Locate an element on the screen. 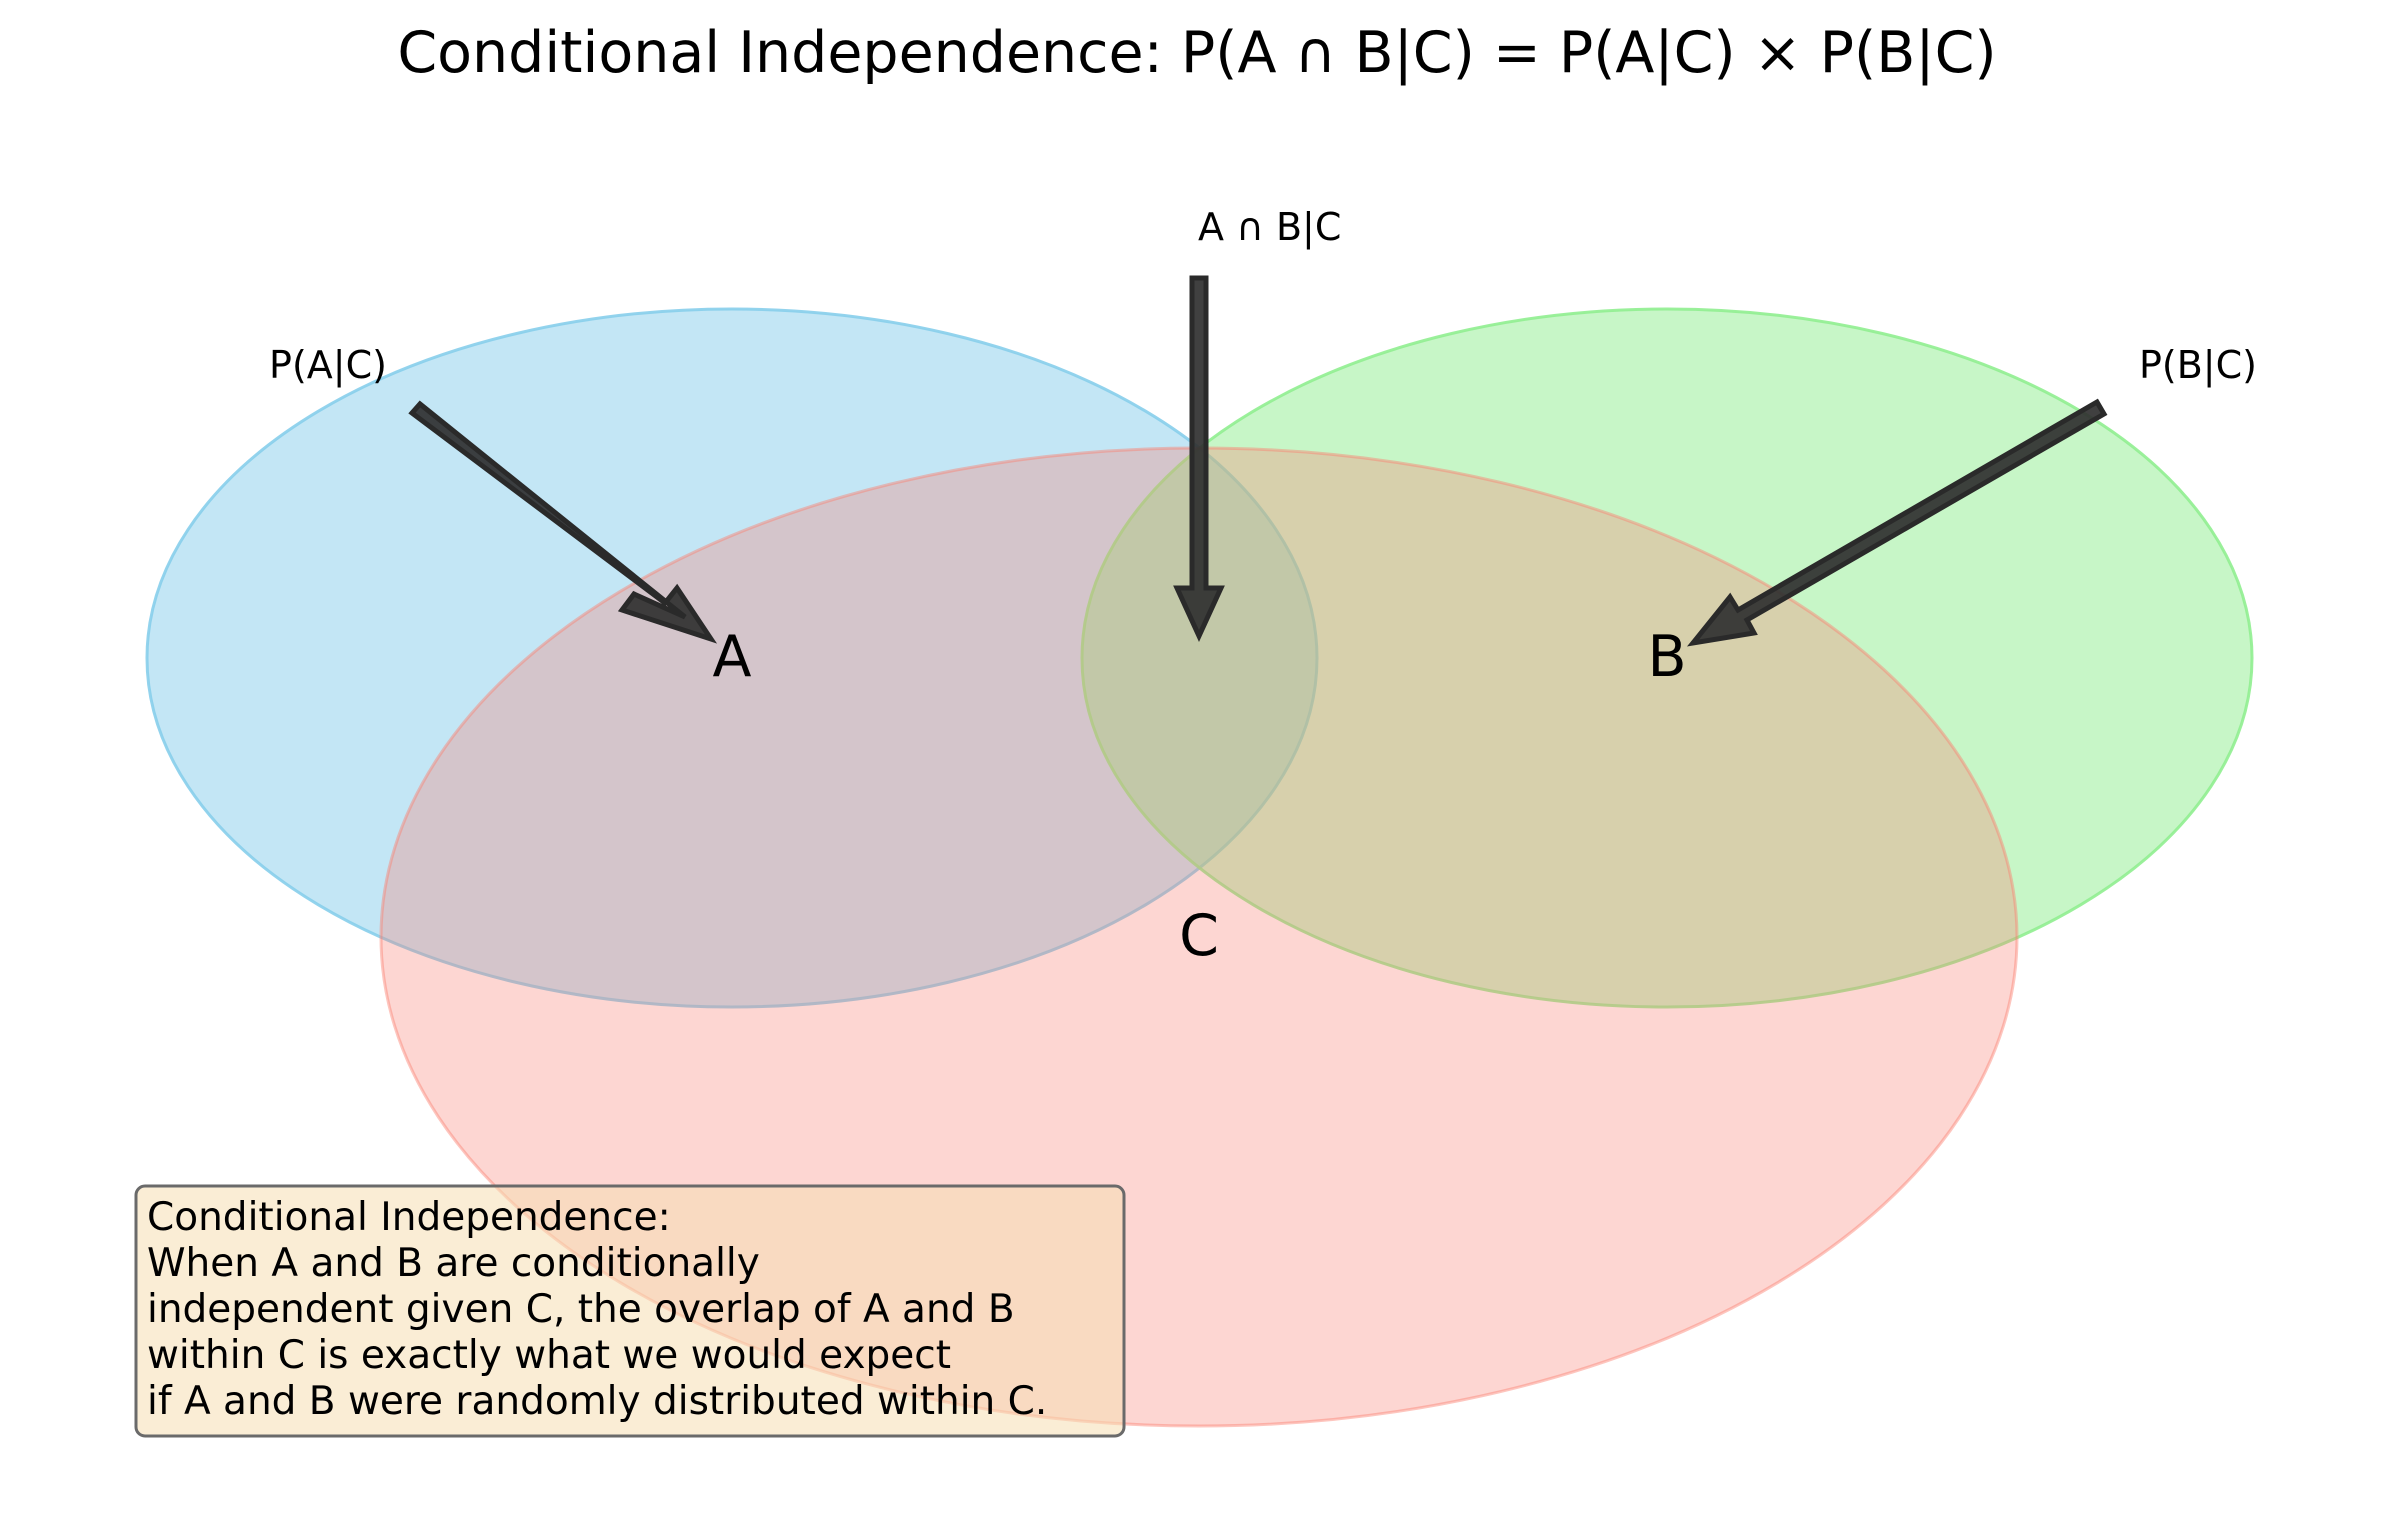 Image resolution: width=2385 pixels, height=1516 pixels. arrow-to-intersection is located at coordinates (1199, 459).